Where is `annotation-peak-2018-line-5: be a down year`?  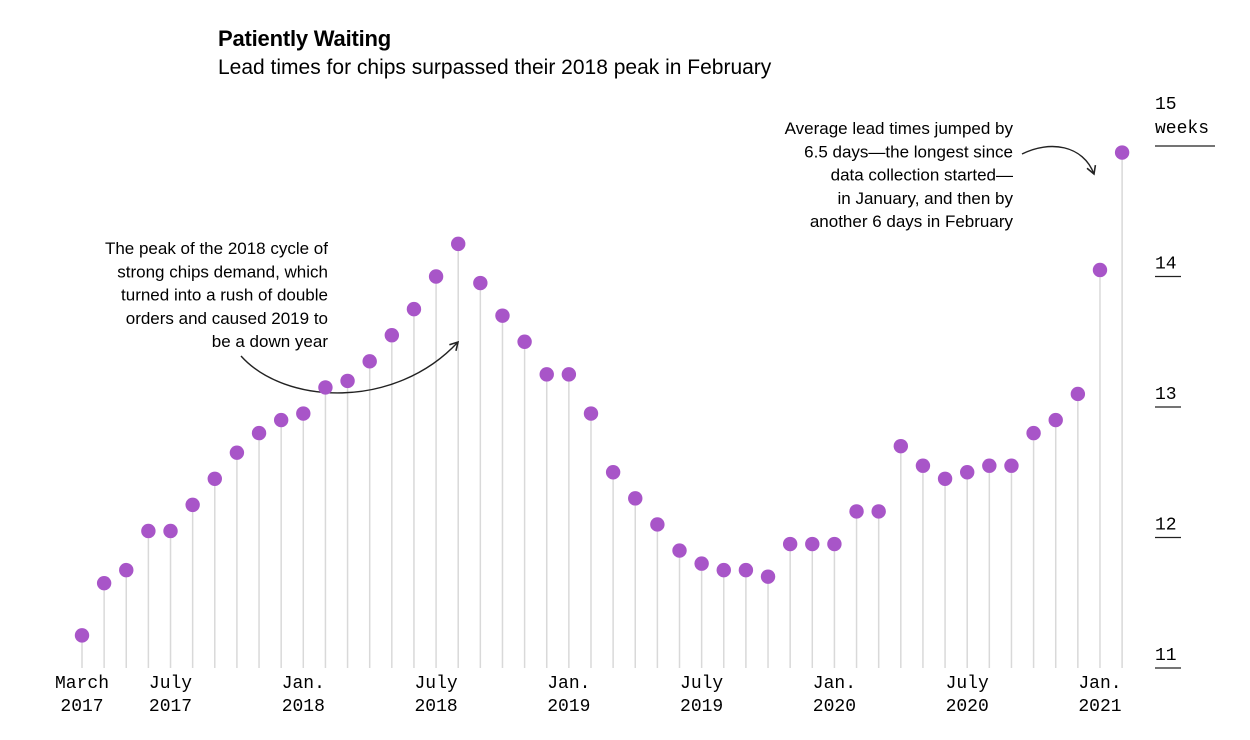 annotation-peak-2018-line-5: be a down year is located at coordinates (270, 341).